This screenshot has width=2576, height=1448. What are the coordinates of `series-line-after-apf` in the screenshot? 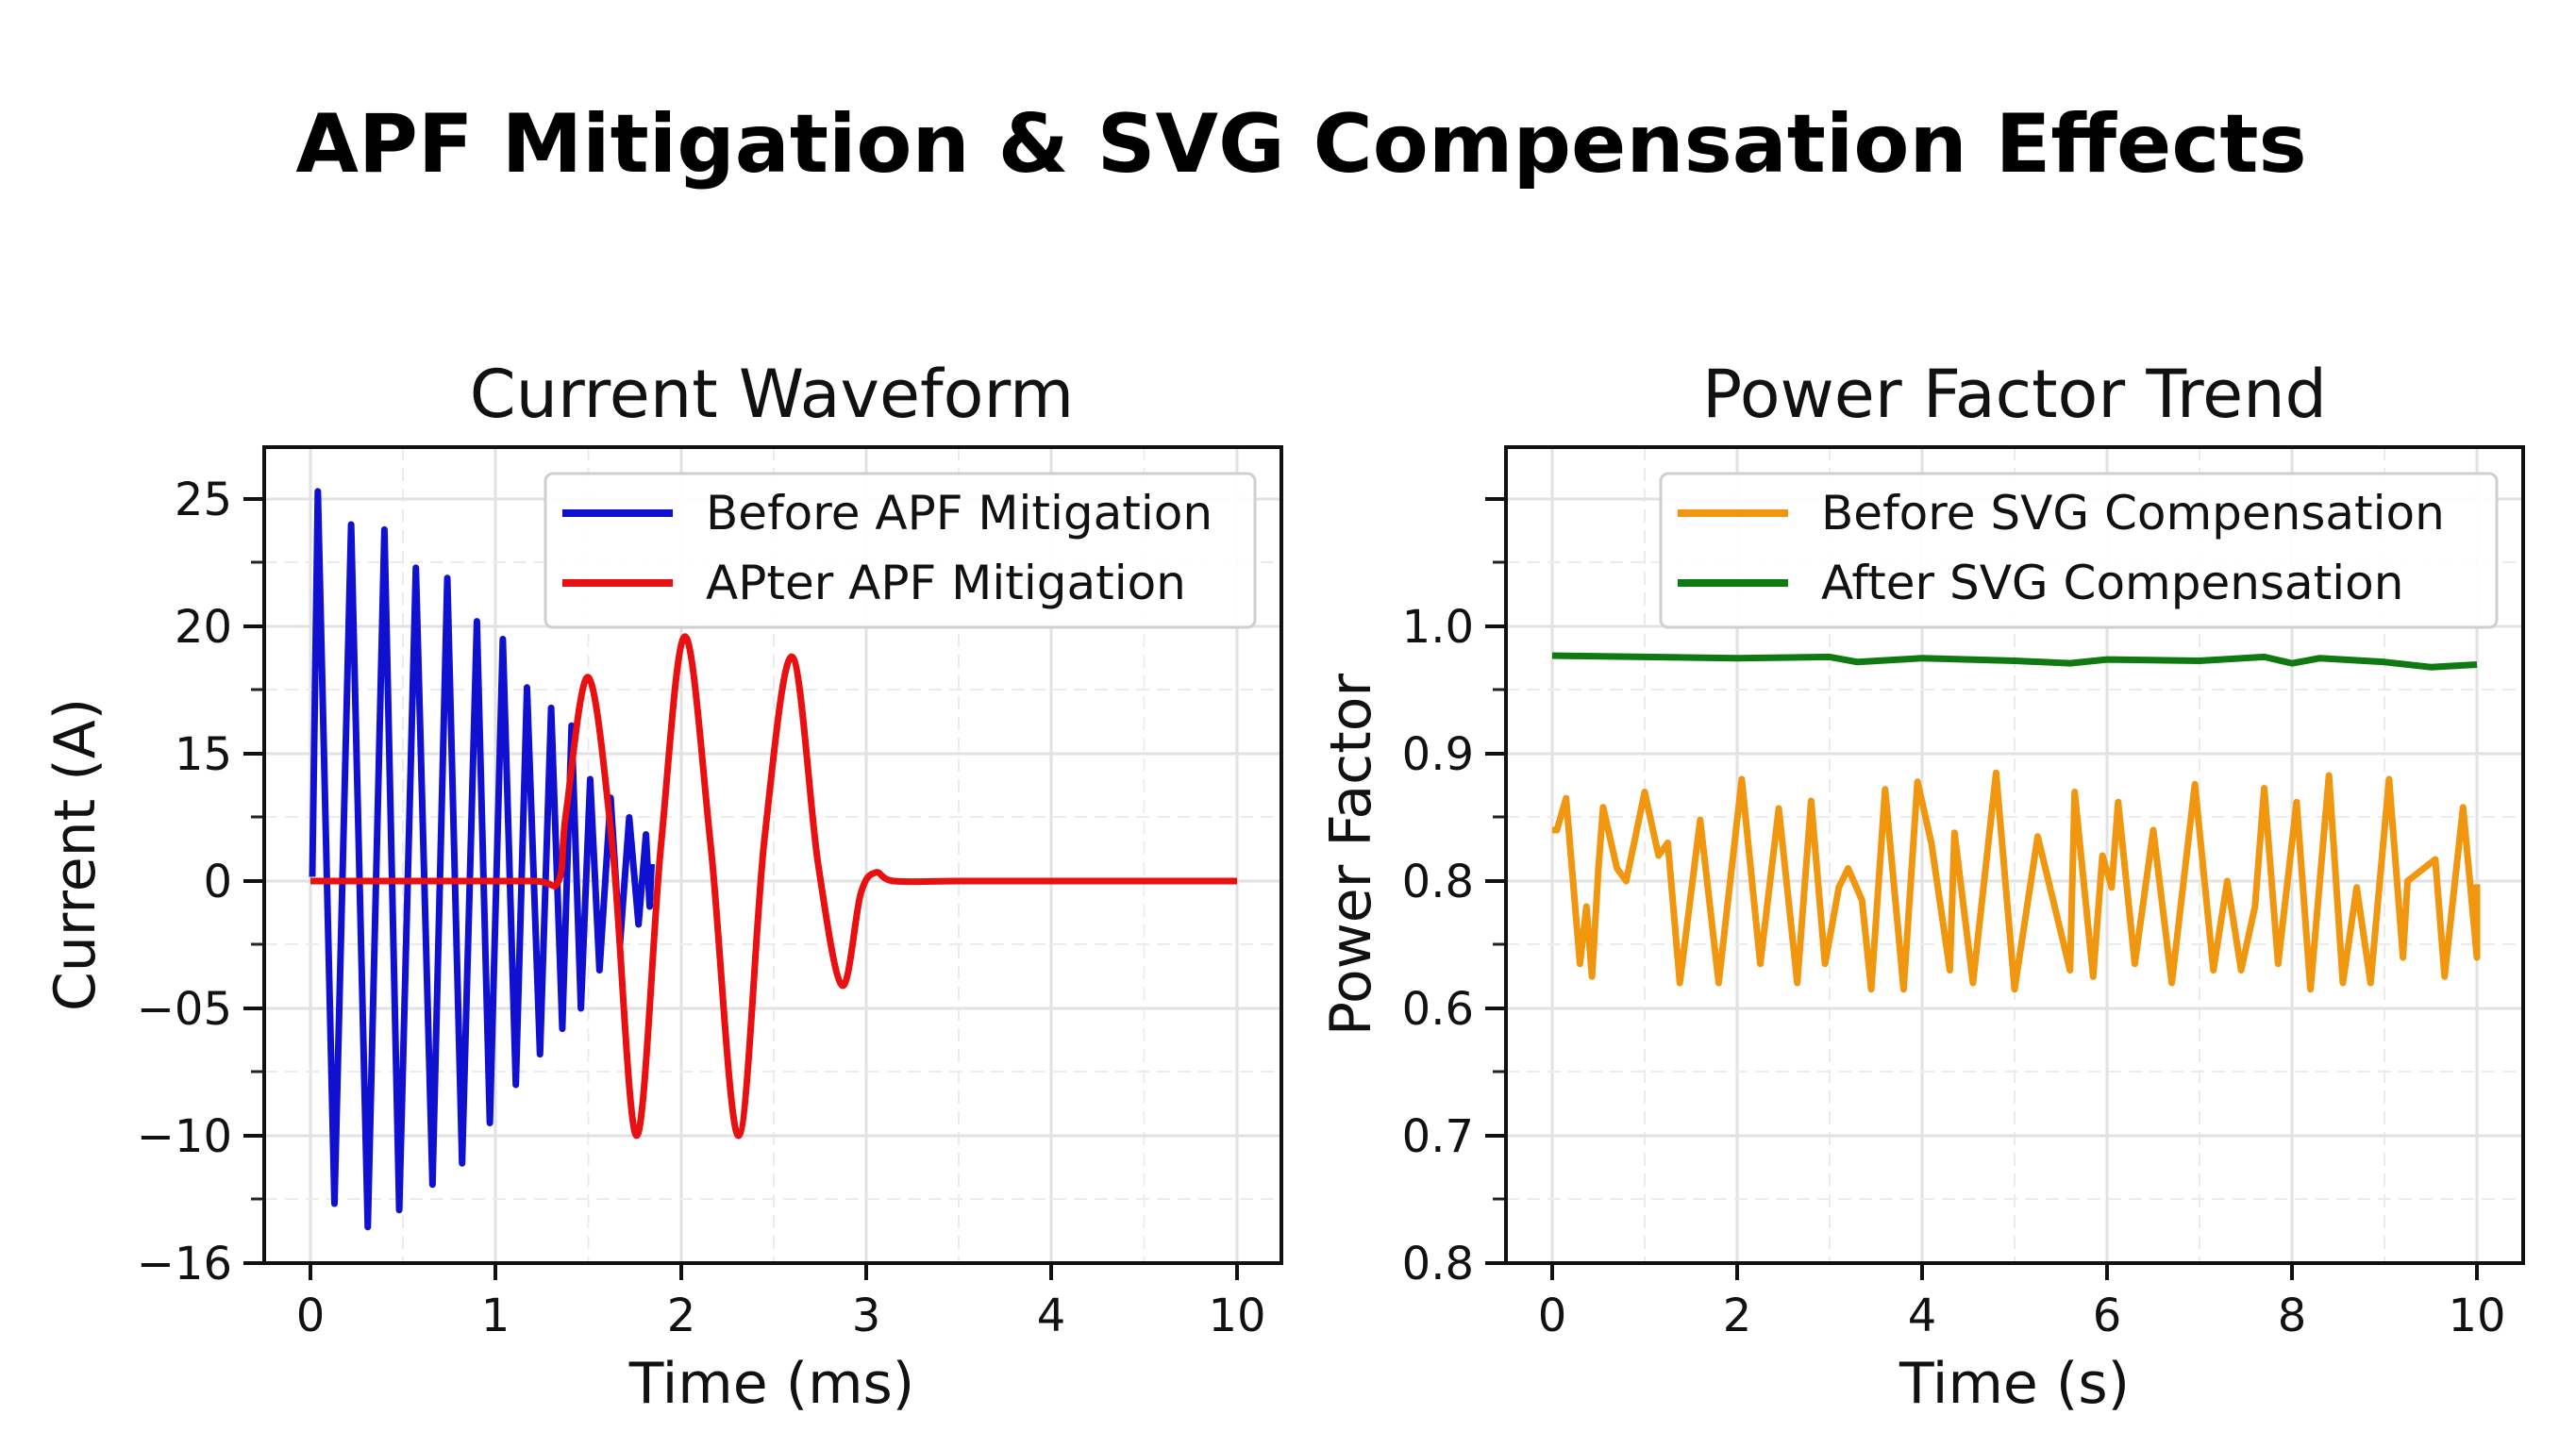 It's located at (773, 886).